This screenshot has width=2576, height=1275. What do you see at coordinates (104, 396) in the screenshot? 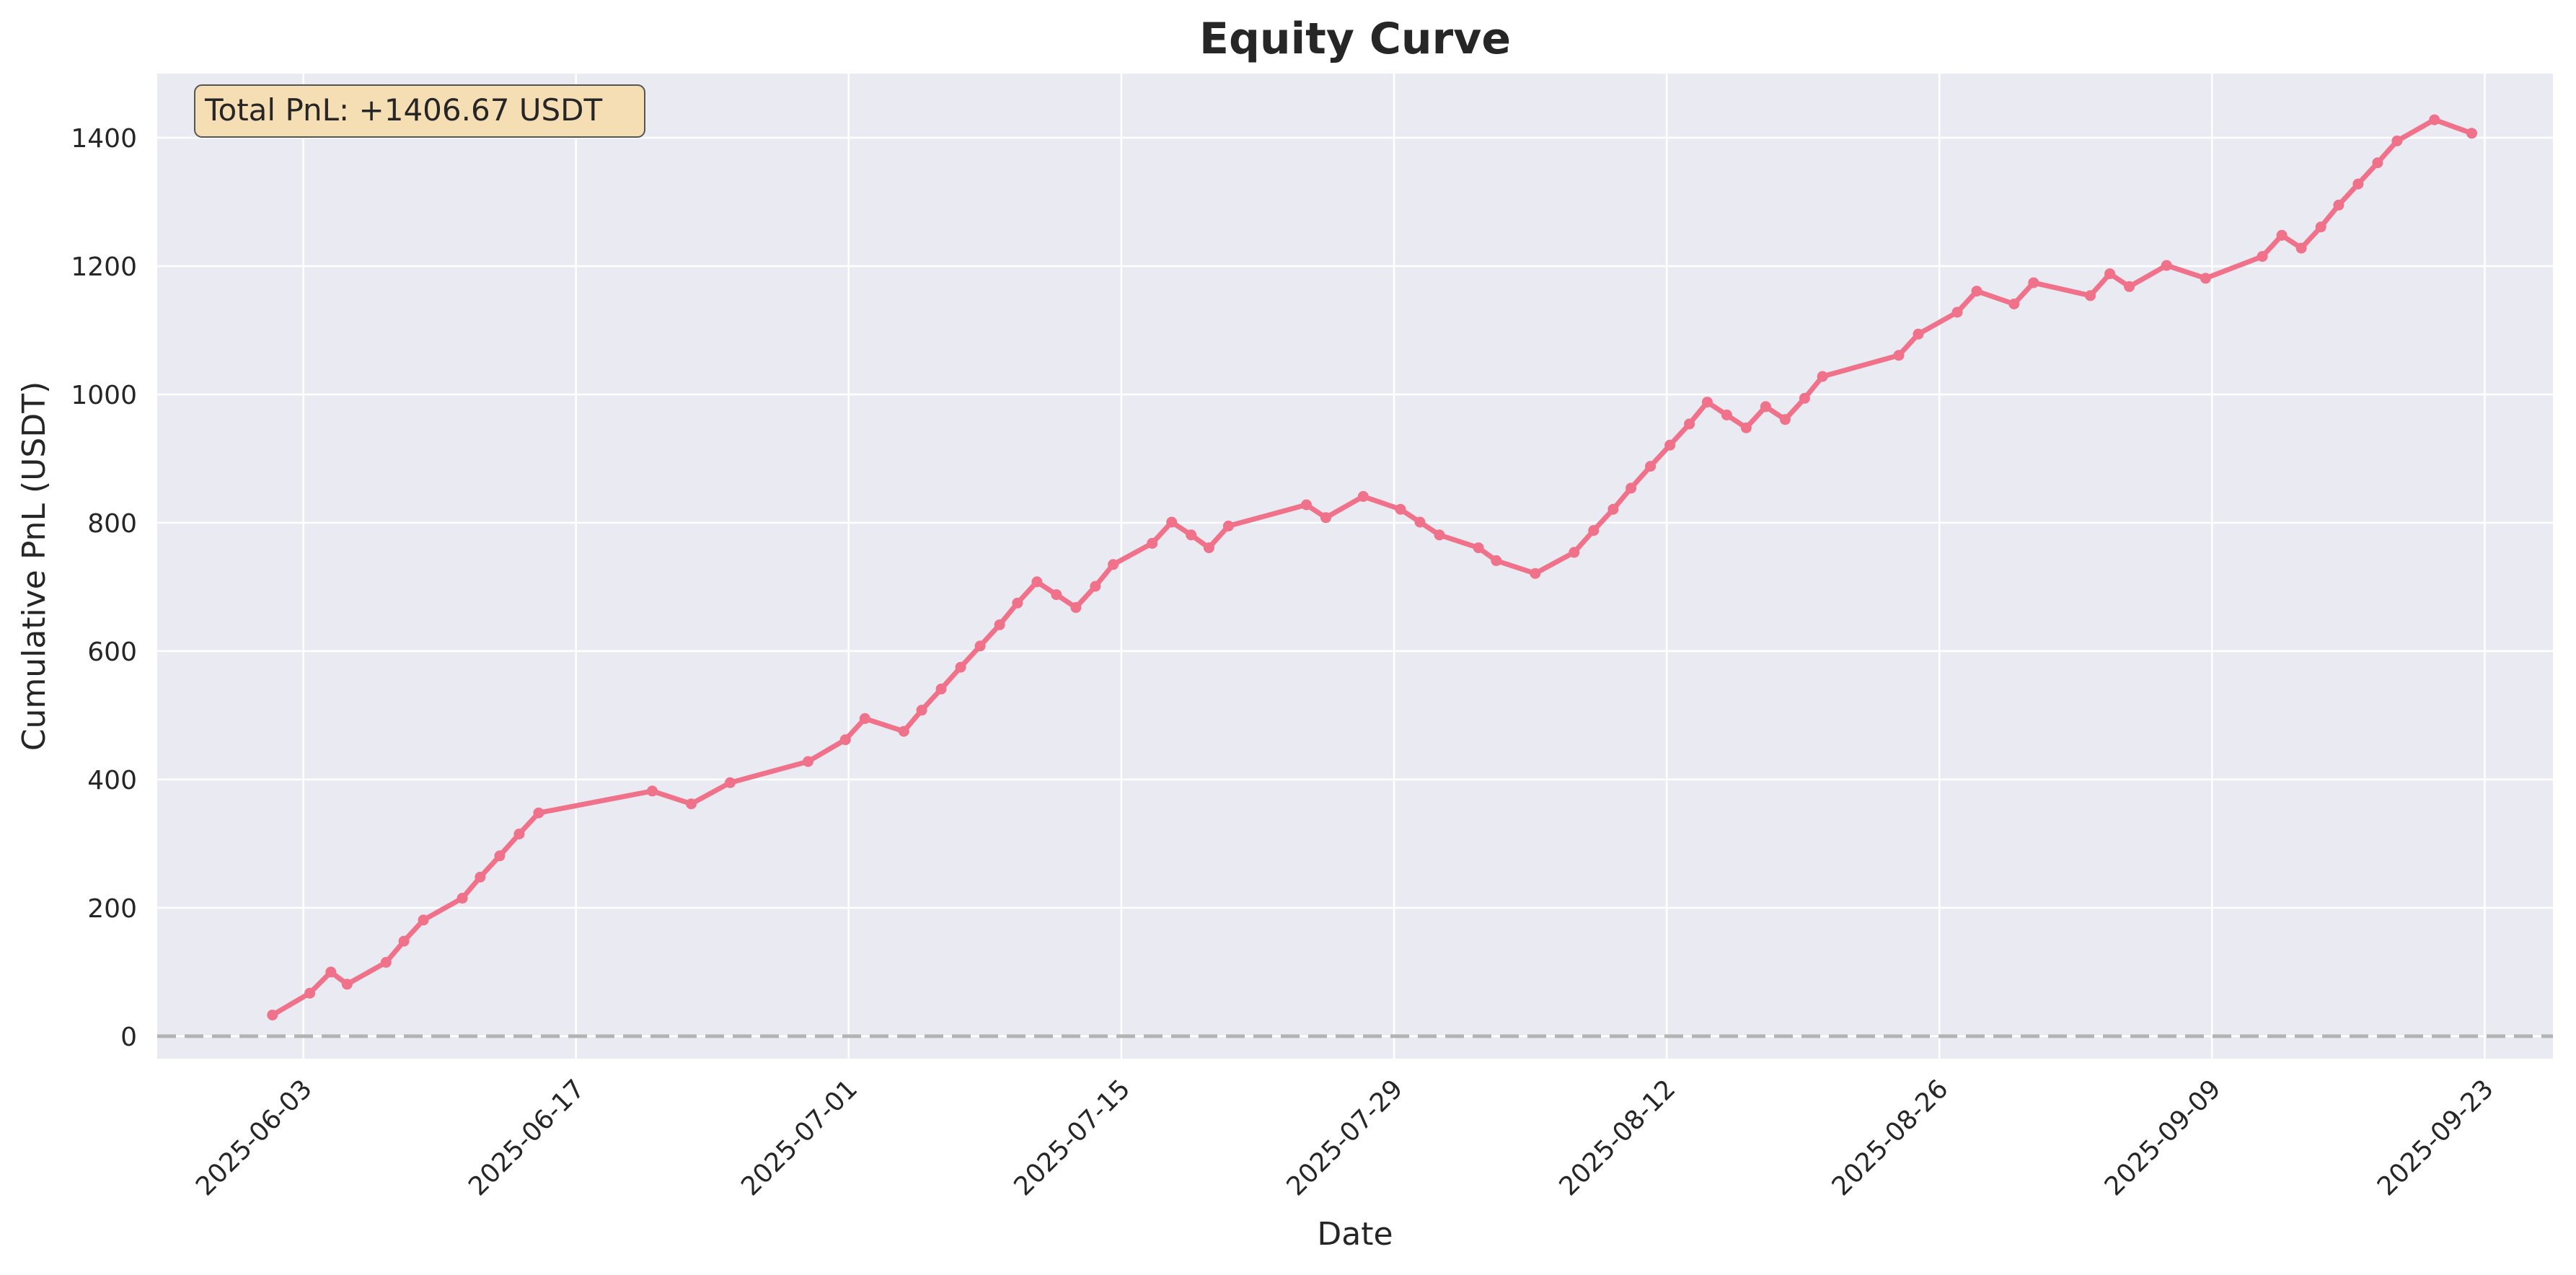
I see `y-tick-label: 1000` at bounding box center [104, 396].